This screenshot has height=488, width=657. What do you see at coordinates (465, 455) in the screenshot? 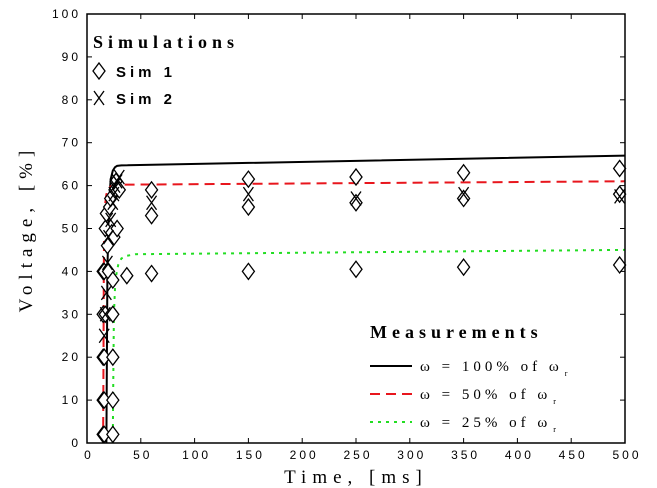
I see `x-tick-label-7: 350` at bounding box center [465, 455].